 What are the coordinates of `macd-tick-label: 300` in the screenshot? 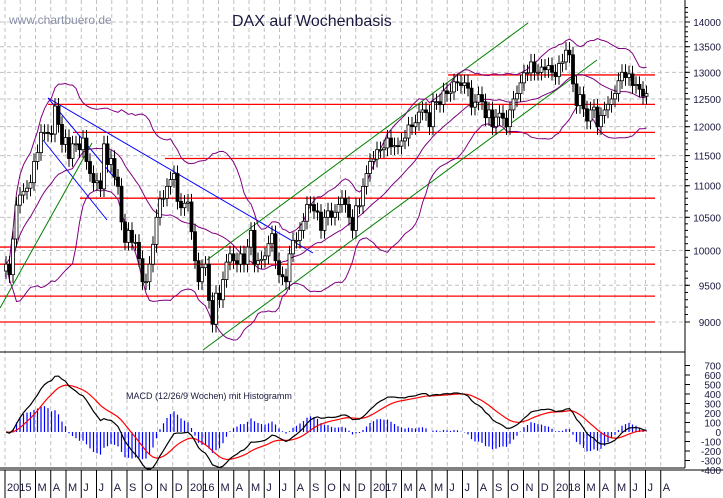 It's located at (712, 405).